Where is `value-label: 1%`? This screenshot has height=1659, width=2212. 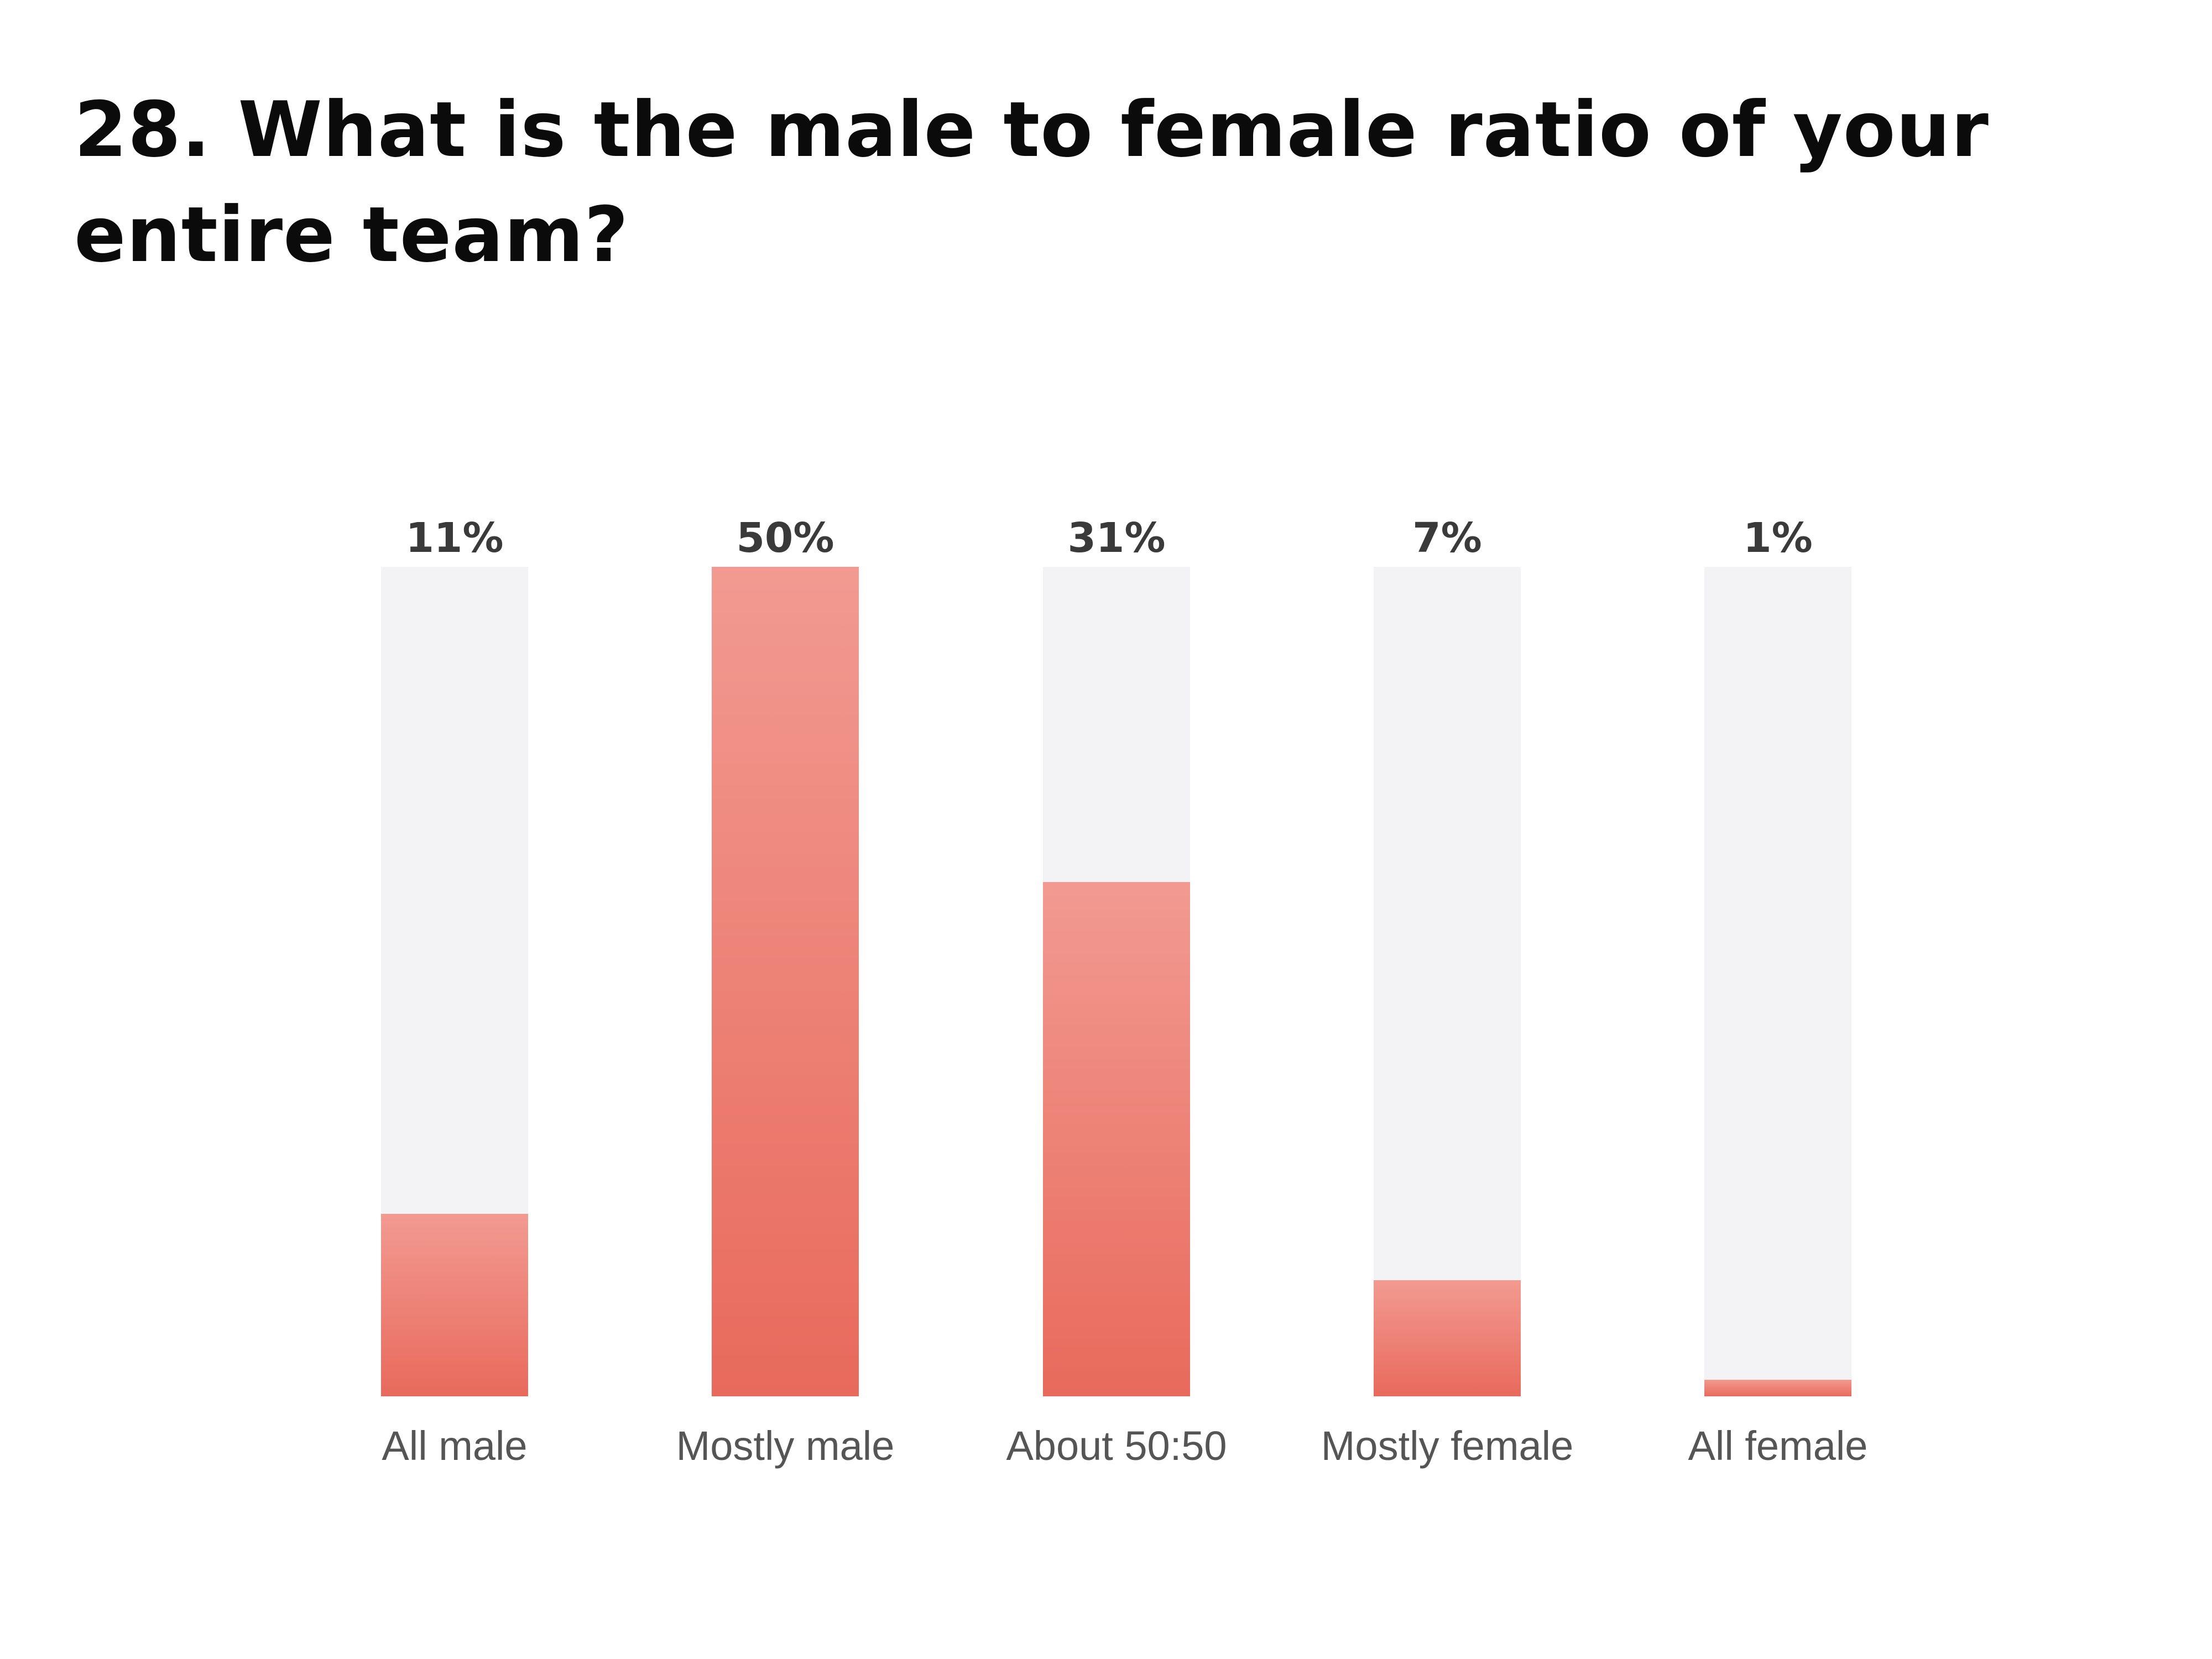 value-label: 1% is located at coordinates (1778, 538).